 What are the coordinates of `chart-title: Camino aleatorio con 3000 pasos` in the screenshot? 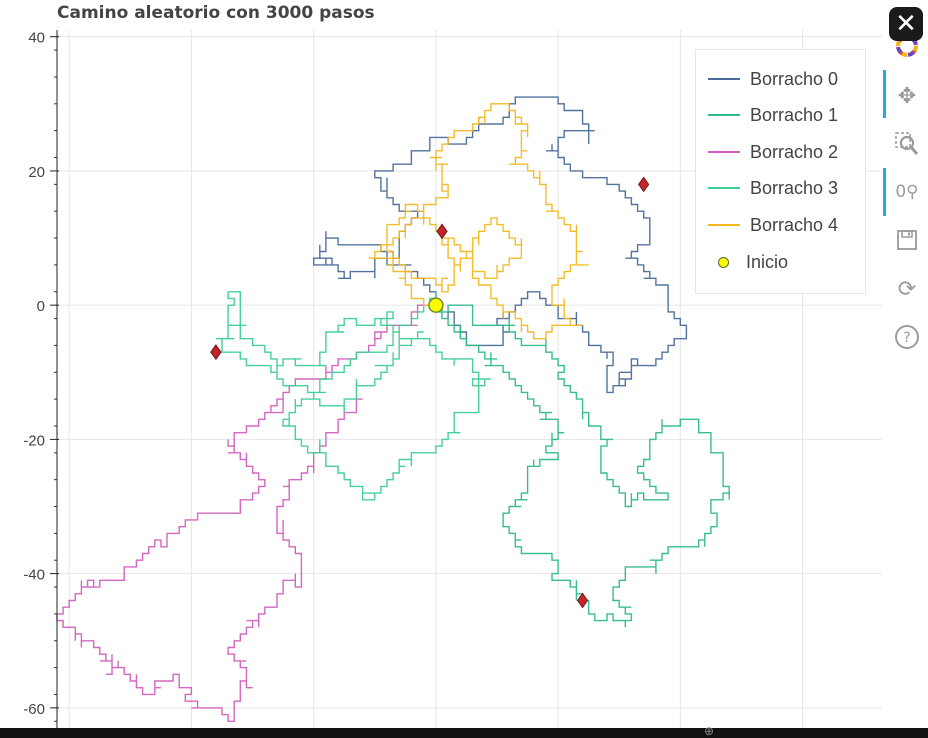 It's located at (216, 13).